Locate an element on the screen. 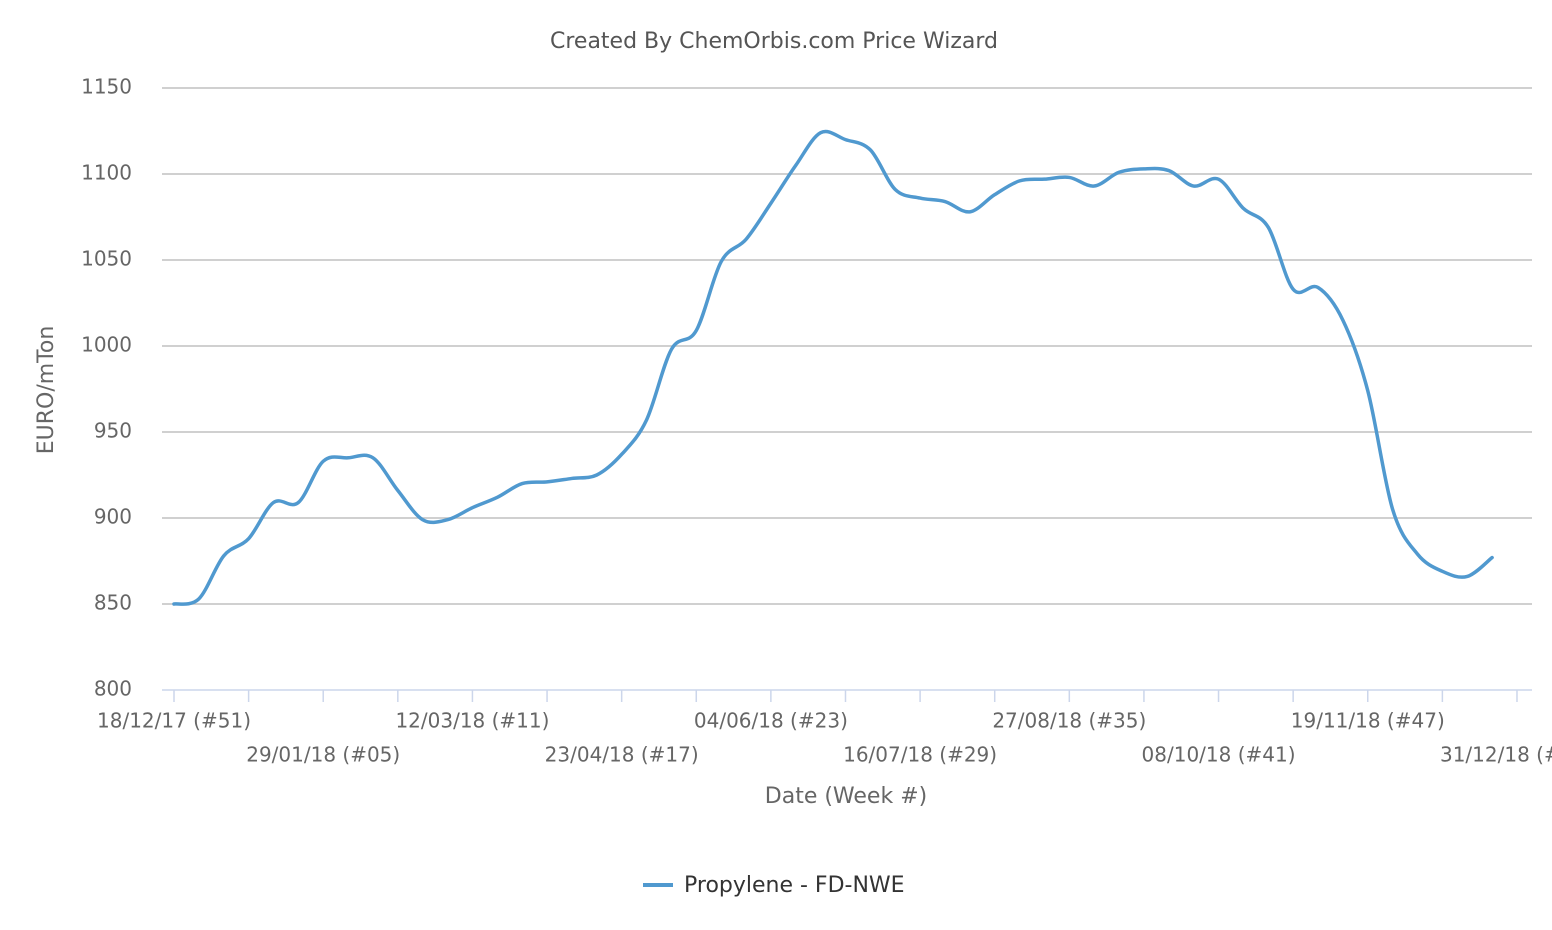 The width and height of the screenshot is (1552, 930). y-tick-label: 1050 is located at coordinates (106, 259).